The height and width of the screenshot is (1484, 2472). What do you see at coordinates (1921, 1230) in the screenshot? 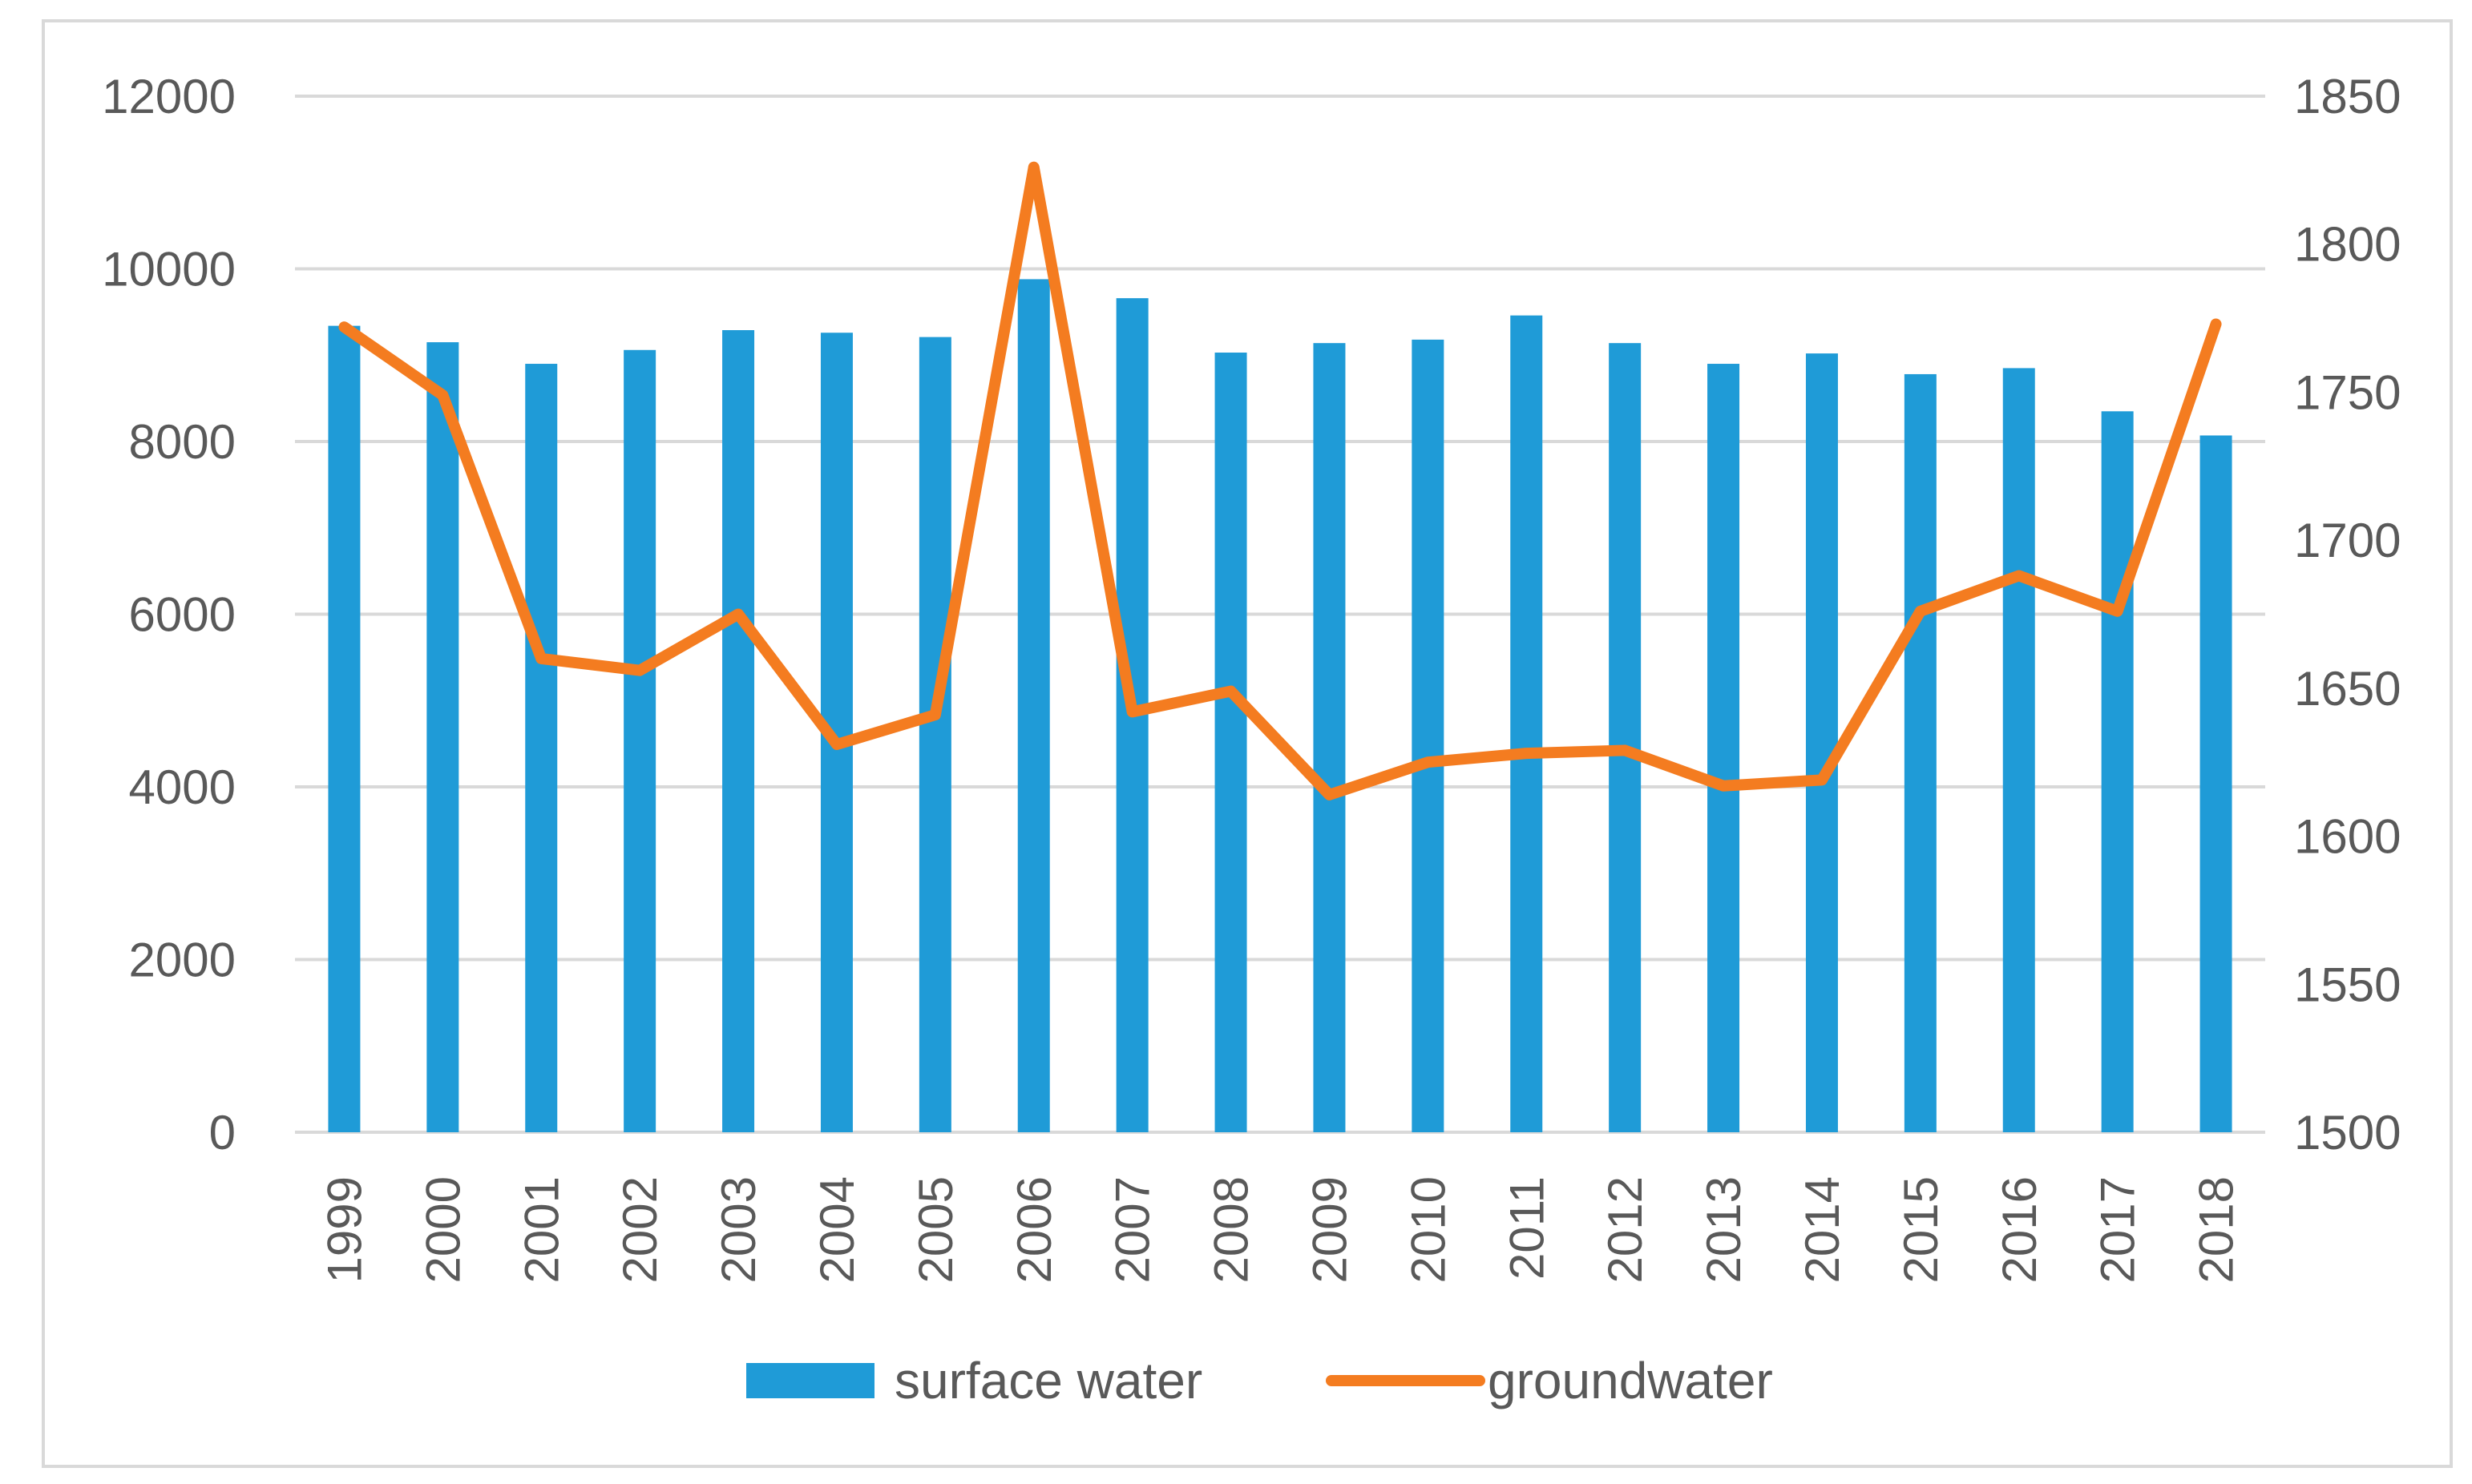
I see `x-axis-tick-label: 2015` at bounding box center [1921, 1230].